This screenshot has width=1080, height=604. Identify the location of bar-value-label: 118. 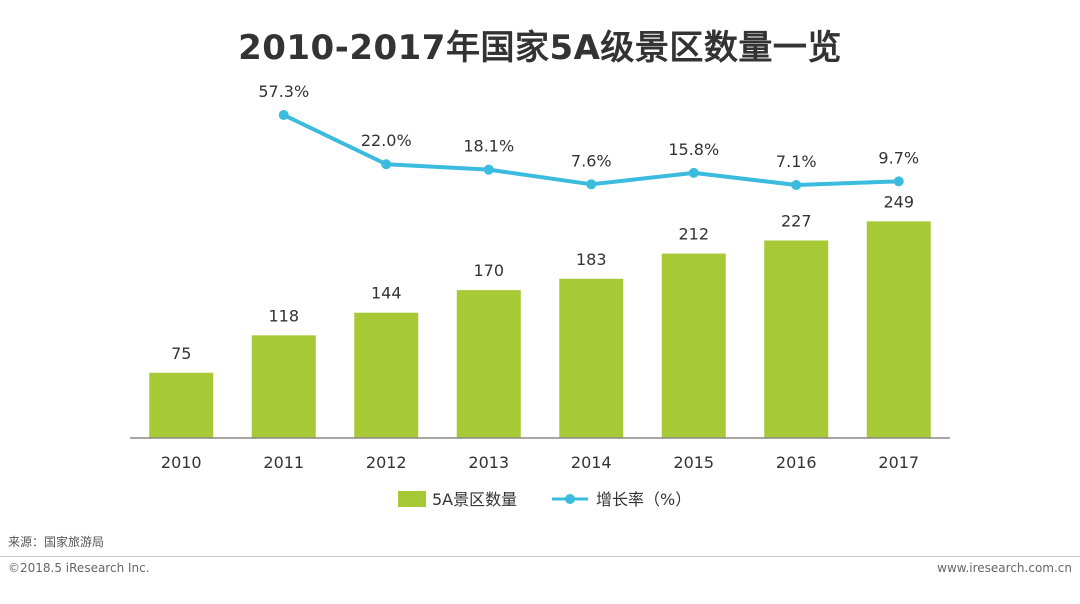
(283, 315).